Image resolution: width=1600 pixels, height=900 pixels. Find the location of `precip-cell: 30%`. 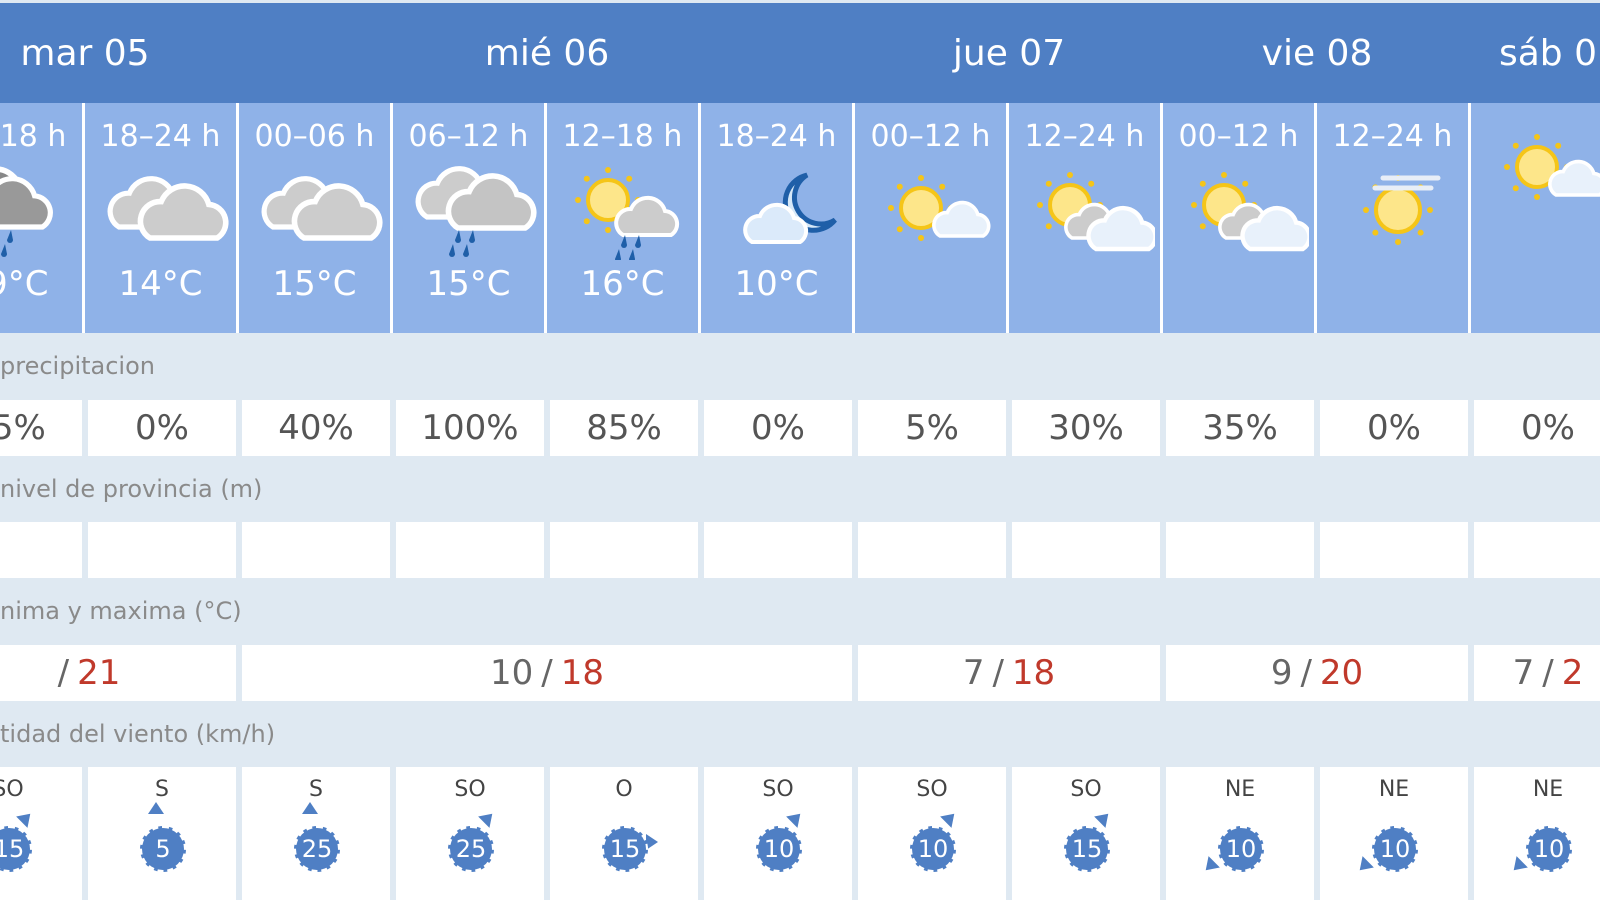

precip-cell: 30% is located at coordinates (1086, 428).